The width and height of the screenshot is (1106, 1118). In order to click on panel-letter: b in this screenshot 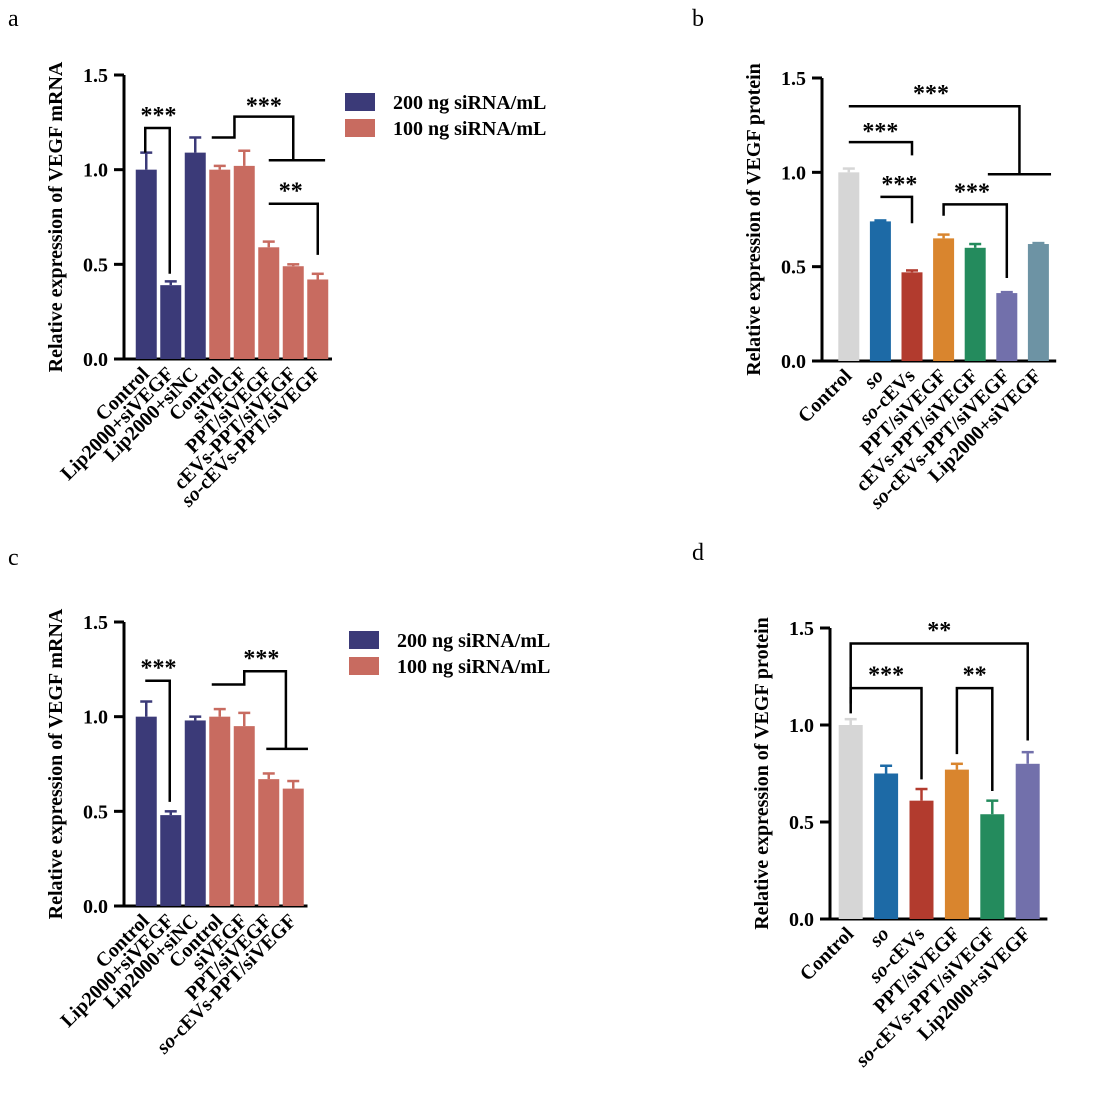, I will do `click(698, 19)`.